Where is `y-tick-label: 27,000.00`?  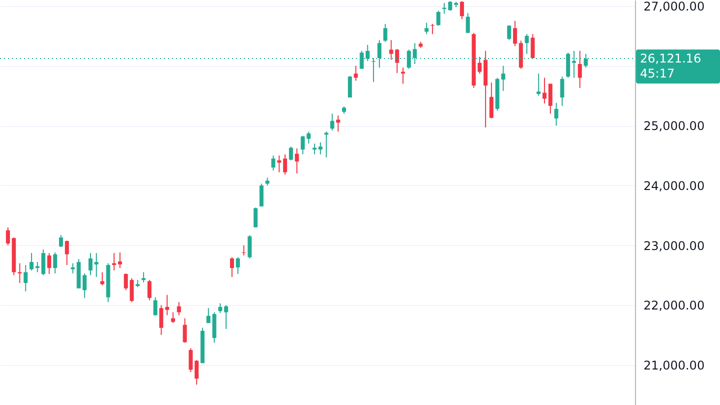
y-tick-label: 27,000.00 is located at coordinates (674, 7).